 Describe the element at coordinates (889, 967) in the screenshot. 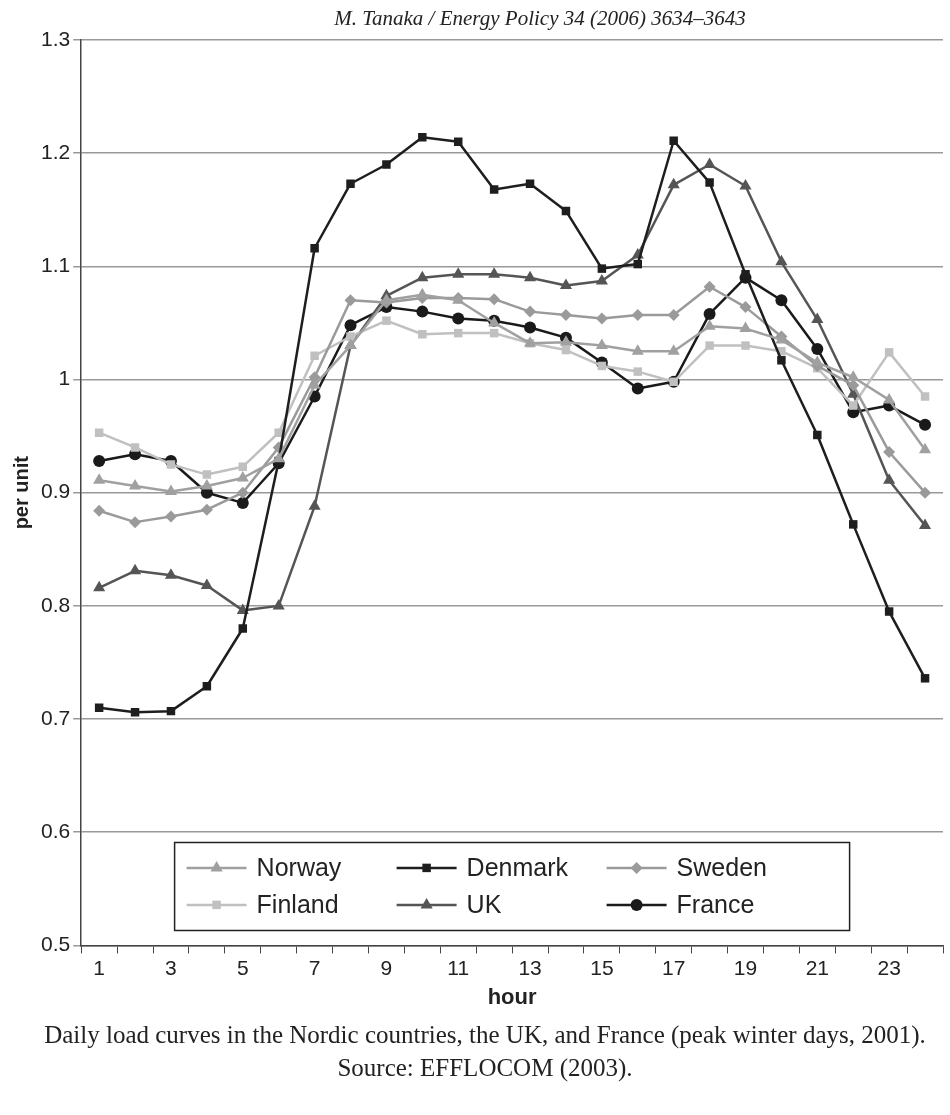

I see `x-tick-label: 23` at that location.